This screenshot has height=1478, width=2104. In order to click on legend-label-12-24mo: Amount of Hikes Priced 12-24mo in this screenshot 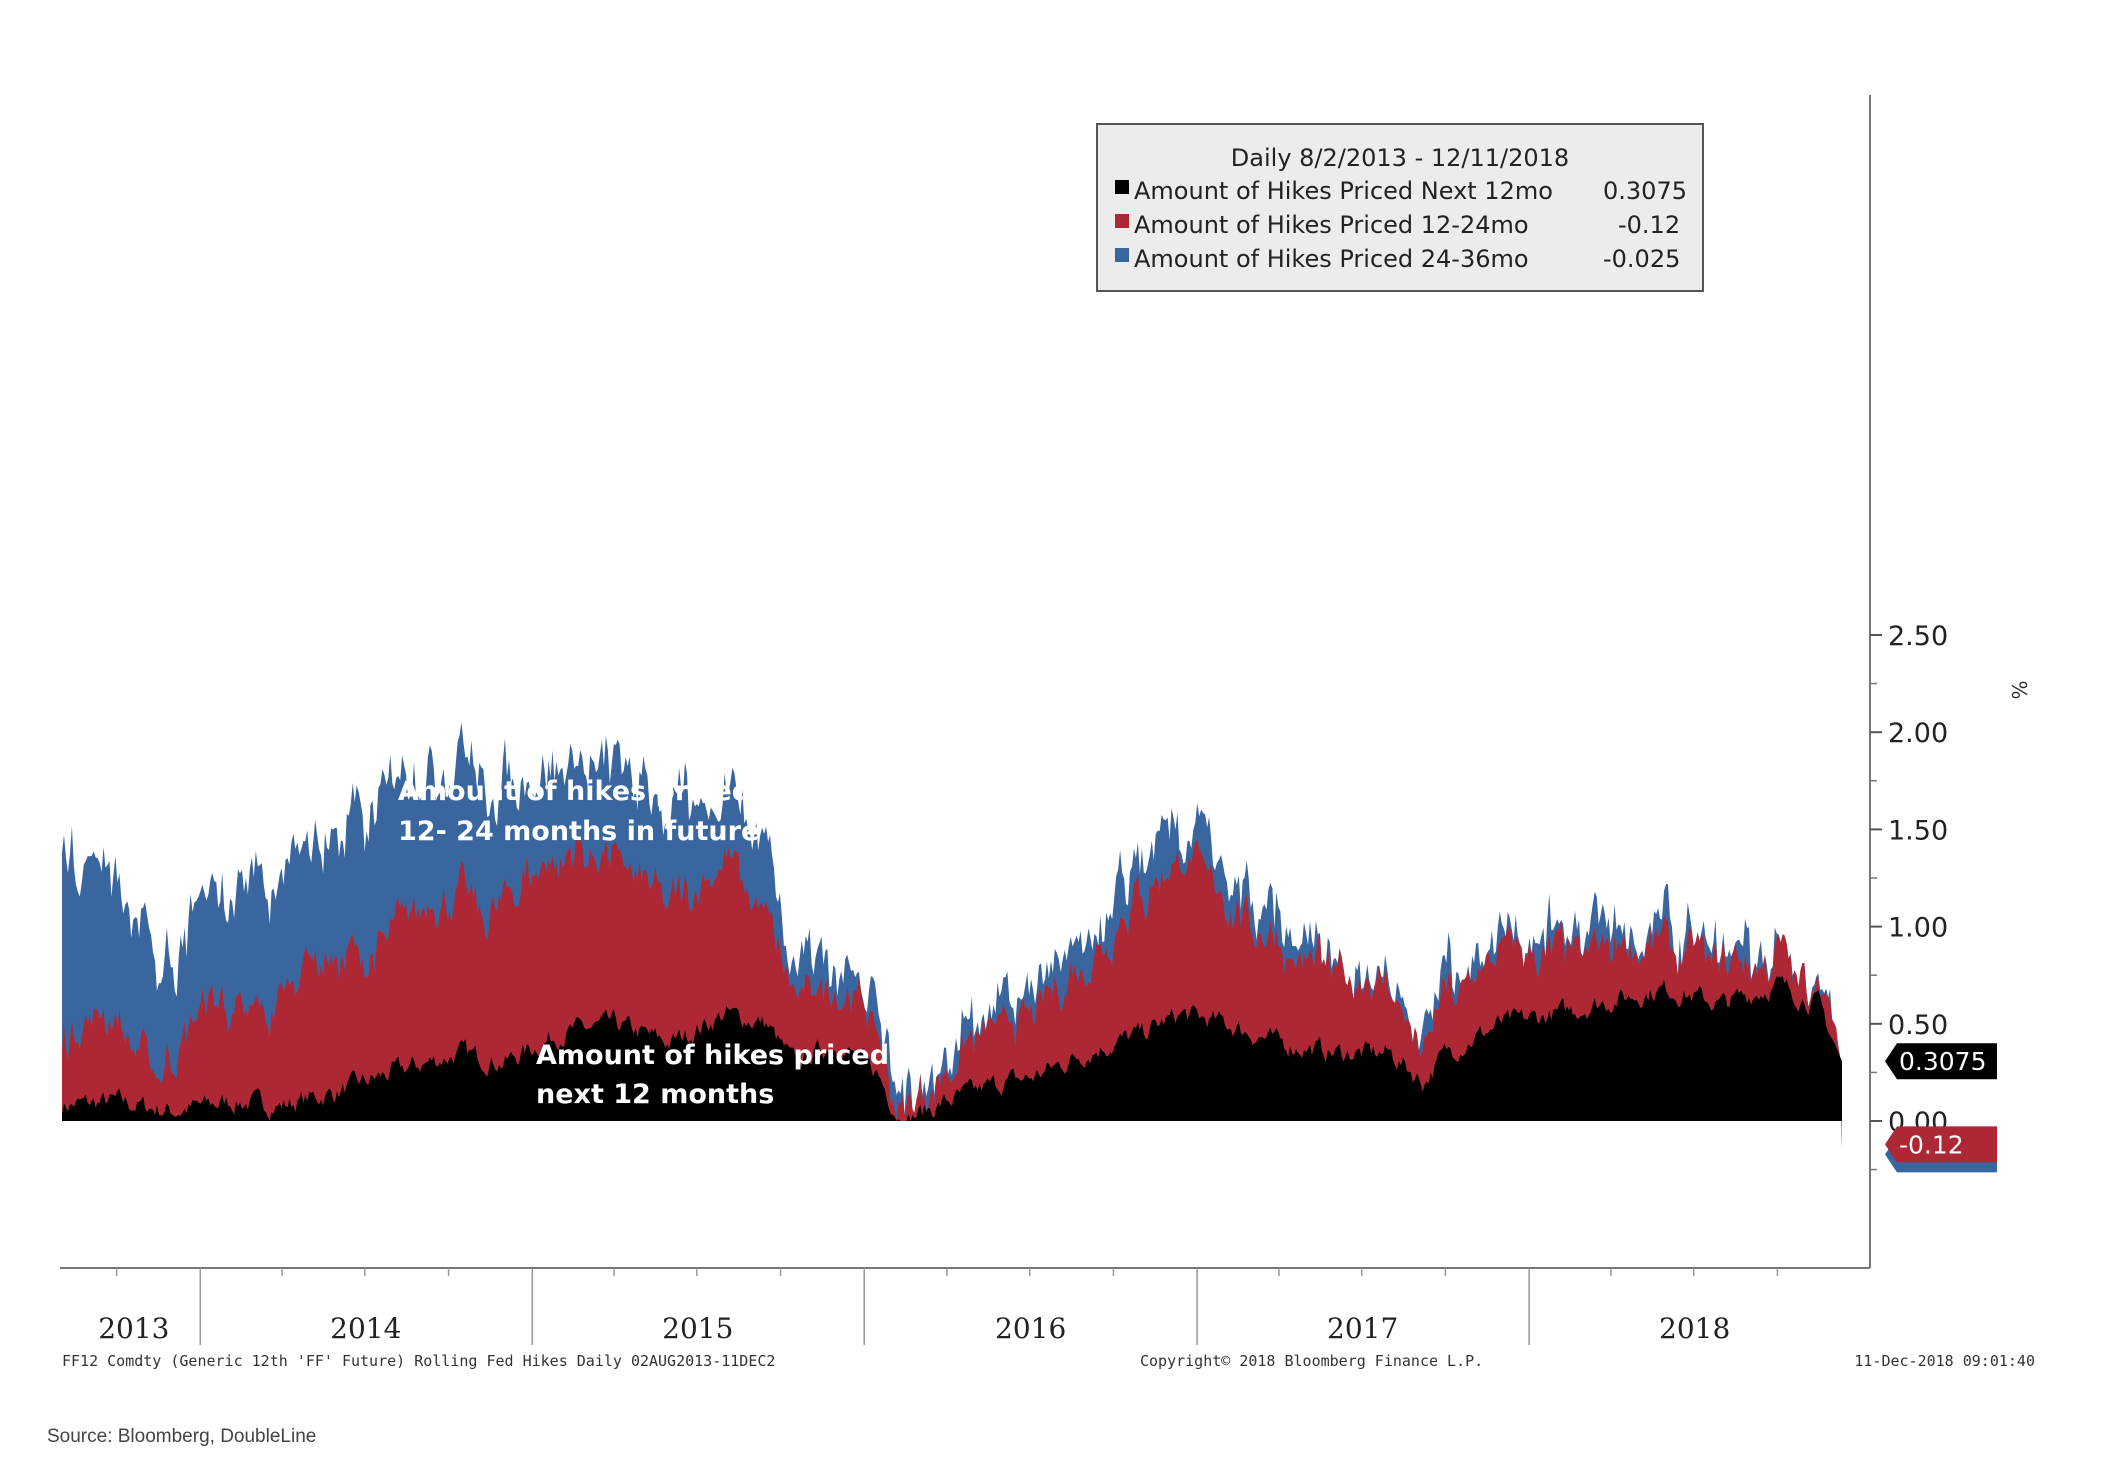, I will do `click(1331, 225)`.